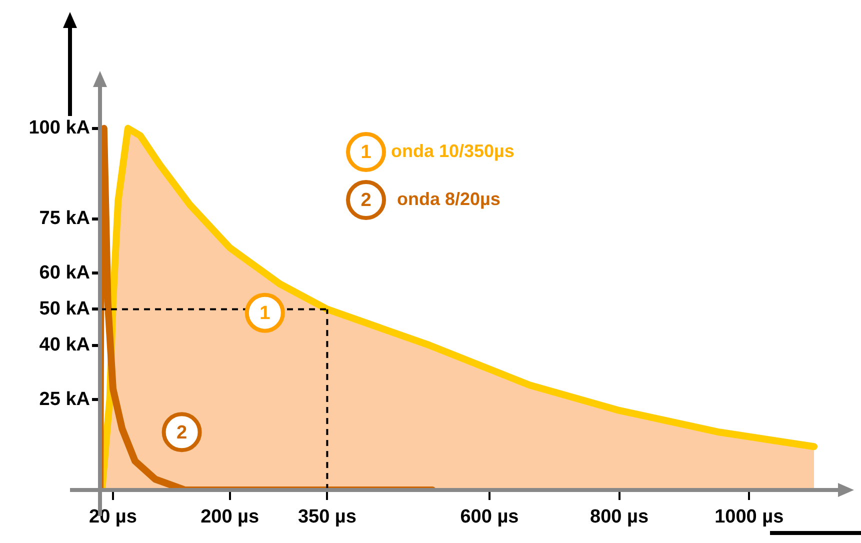  What do you see at coordinates (64, 273) in the screenshot?
I see `y-tick-label: 60 kA` at bounding box center [64, 273].